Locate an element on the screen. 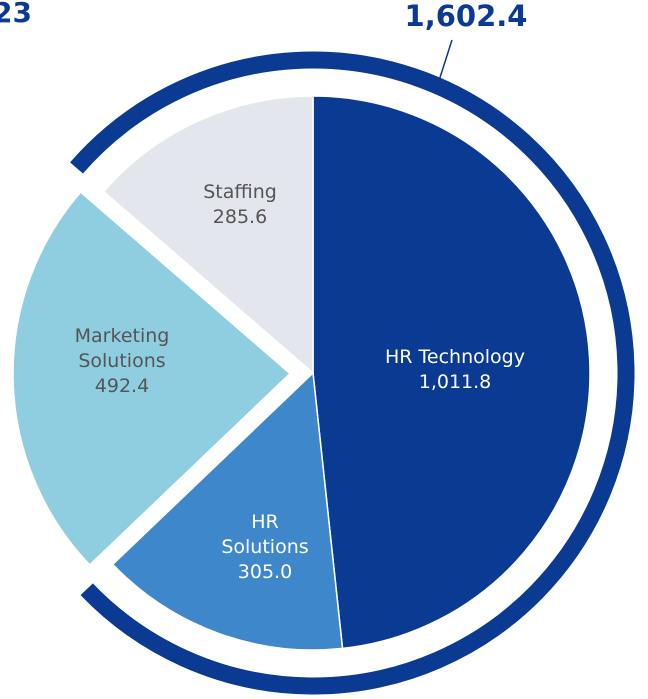  total-label: 1,602.4 is located at coordinates (466, 16).